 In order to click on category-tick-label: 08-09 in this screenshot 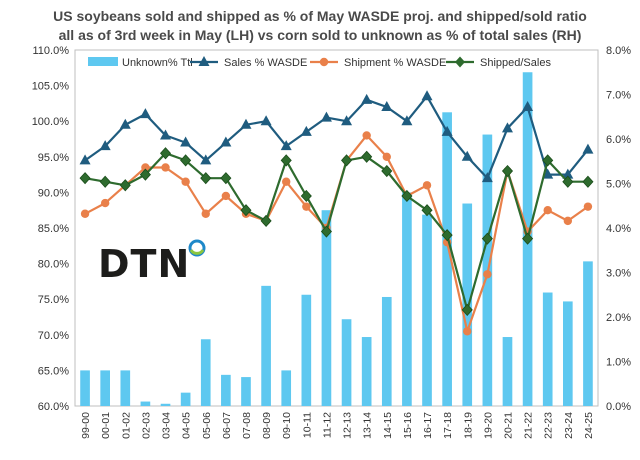, I will do `click(267, 425)`.